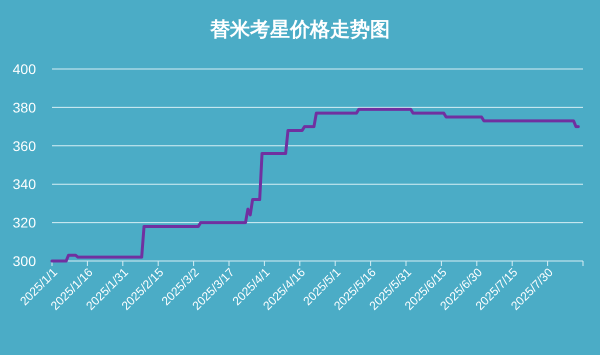 Image resolution: width=600 pixels, height=355 pixels. Describe the element at coordinates (24, 69) in the screenshot. I see `y-tick-label: 400` at that location.